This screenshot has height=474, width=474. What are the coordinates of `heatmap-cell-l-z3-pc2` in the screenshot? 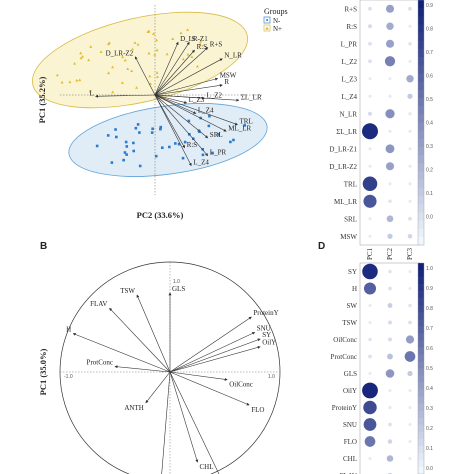 It's located at (390, 79).